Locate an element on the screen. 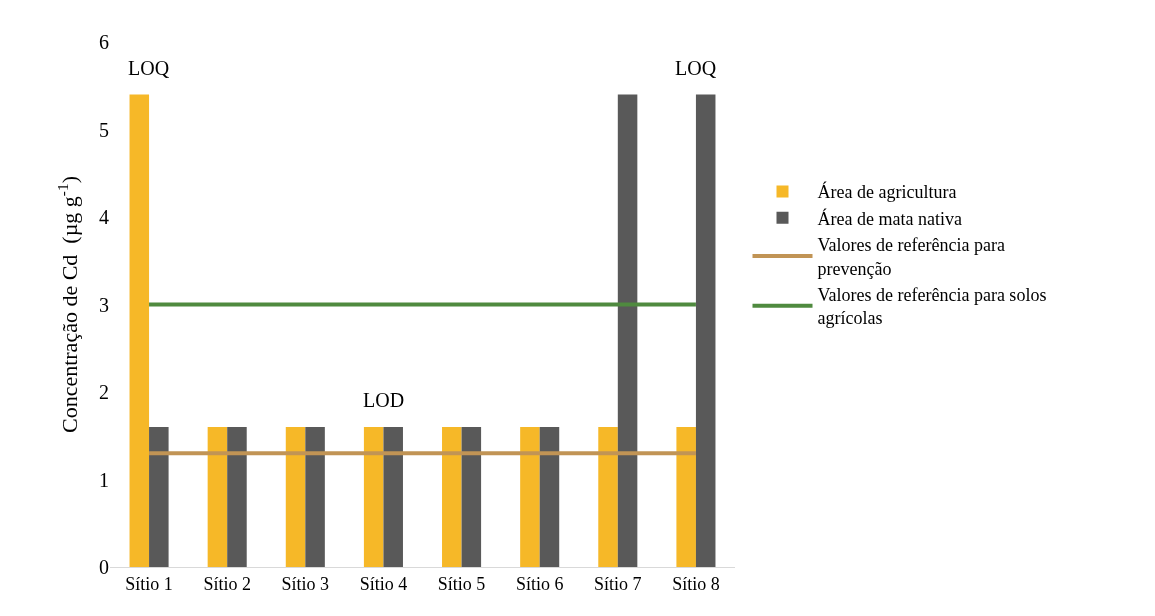 Image resolution: width=1155 pixels, height=616 pixels. legend-label: Área de agricultura is located at coordinates (887, 192).